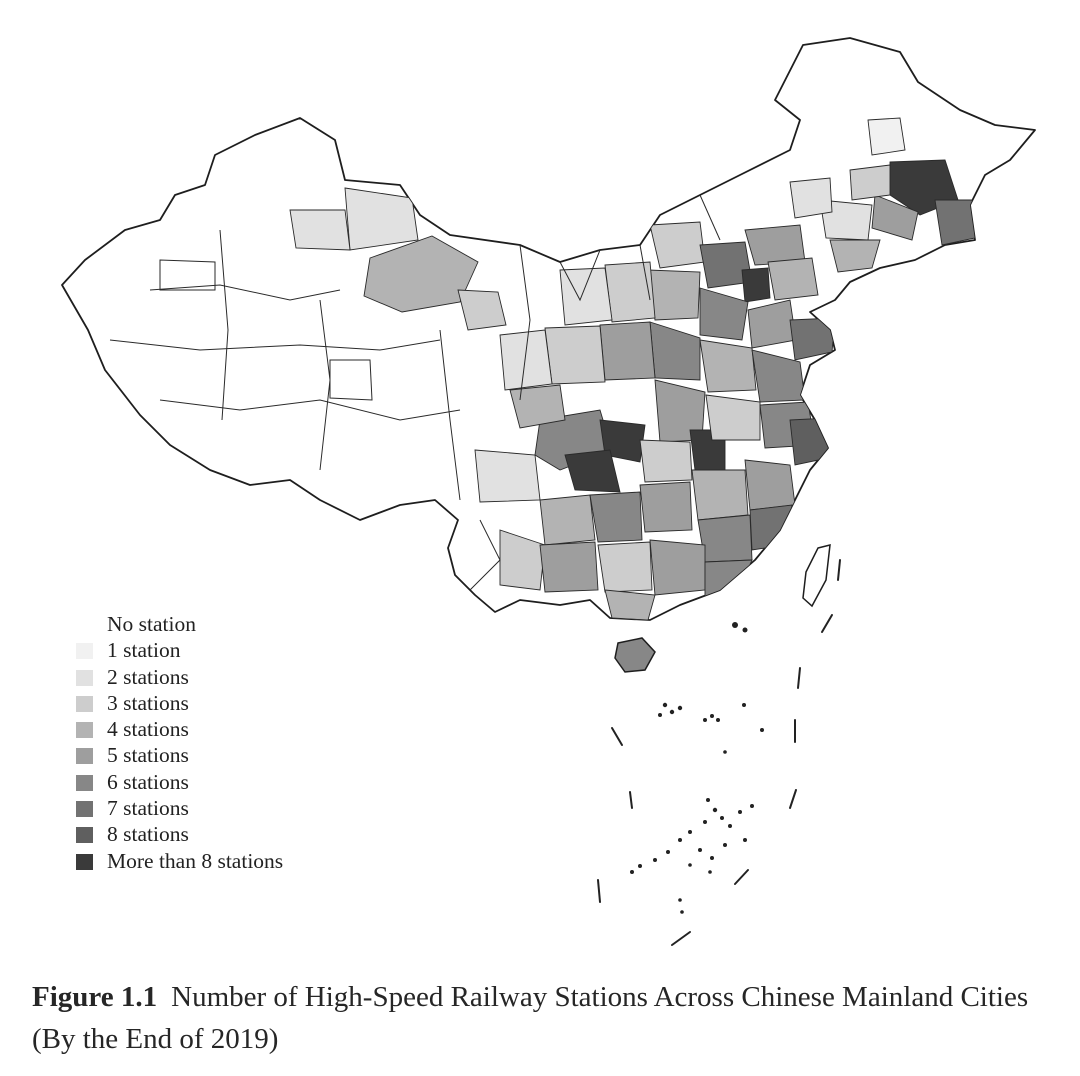 The height and width of the screenshot is (1076, 1080). Describe the element at coordinates (216, 834) in the screenshot. I see `legend-item: 8 stations` at that location.